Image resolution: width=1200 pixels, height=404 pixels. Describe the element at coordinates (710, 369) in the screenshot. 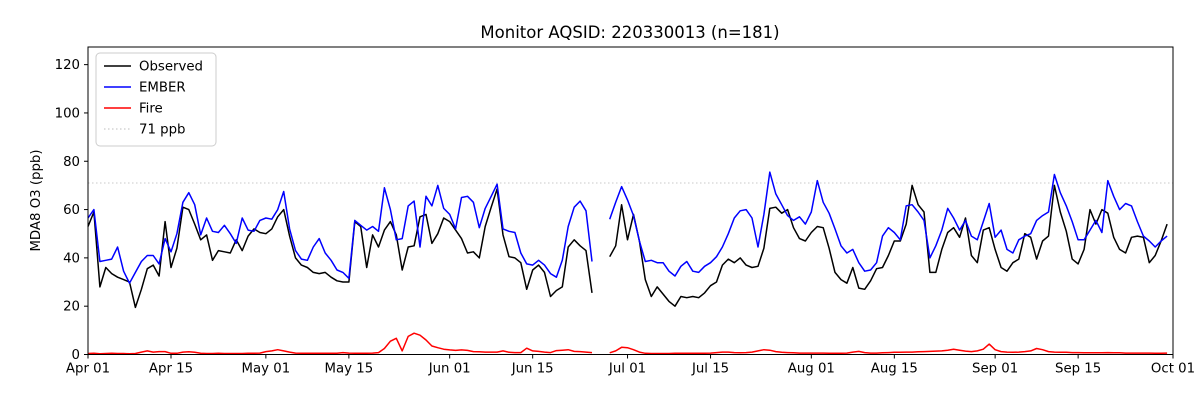

I see `x-tick-label: Jul 15` at that location.